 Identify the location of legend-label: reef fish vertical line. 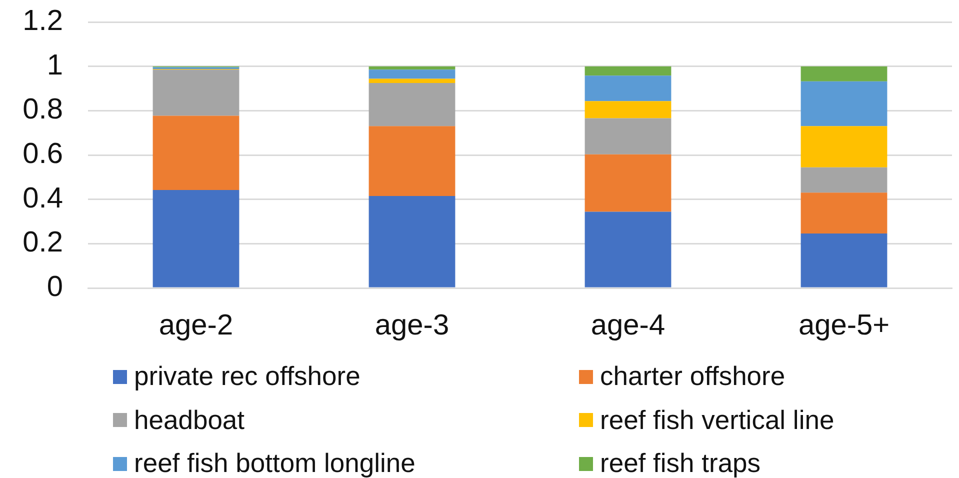
(717, 420).